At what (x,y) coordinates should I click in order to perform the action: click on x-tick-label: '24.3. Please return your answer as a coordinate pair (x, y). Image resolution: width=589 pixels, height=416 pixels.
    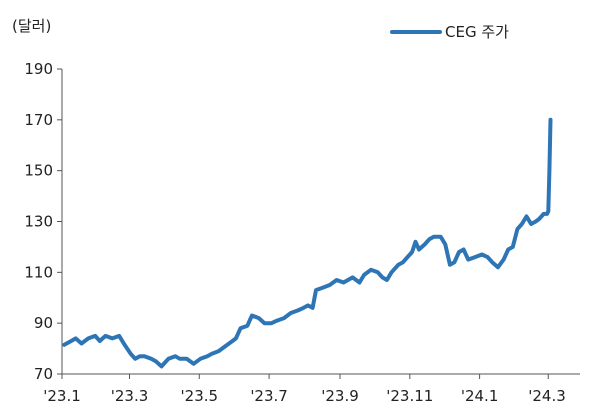
    Looking at the image, I should click on (547, 396).